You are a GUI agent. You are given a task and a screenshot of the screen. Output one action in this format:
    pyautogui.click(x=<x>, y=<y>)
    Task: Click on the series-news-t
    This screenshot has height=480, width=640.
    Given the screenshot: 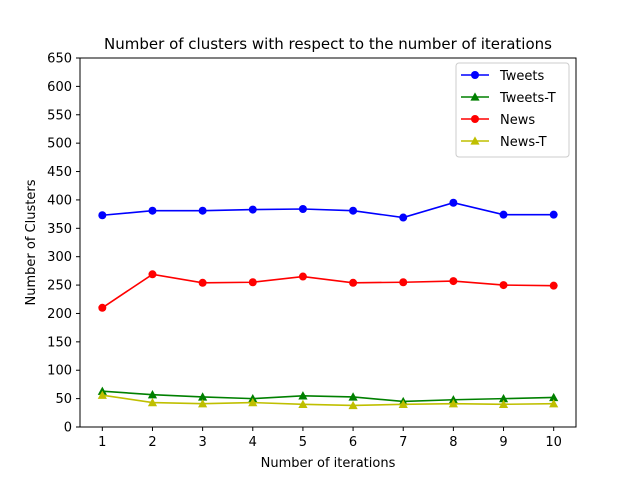 What is the action you would take?
    pyautogui.click(x=328, y=400)
    